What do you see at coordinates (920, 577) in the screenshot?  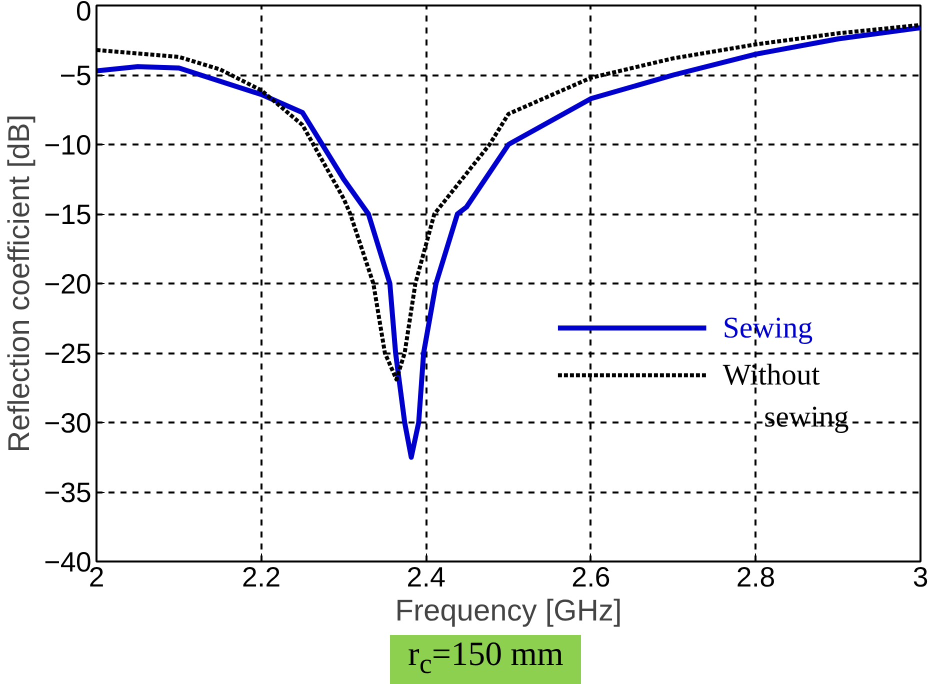 I see `x-tick-label: 3` at bounding box center [920, 577].